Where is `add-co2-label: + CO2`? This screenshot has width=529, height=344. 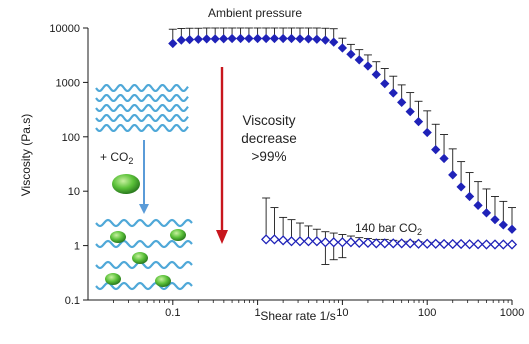 add-co2-label: + CO2 is located at coordinates (116, 158).